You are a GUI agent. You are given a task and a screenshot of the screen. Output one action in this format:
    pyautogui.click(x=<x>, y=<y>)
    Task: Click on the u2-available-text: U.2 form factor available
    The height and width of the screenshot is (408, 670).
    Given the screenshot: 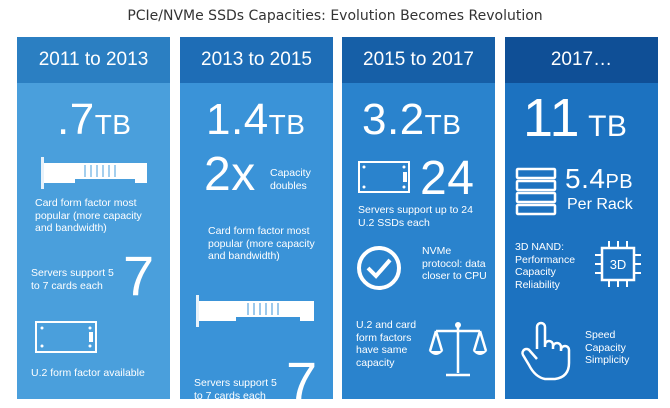 What is the action you would take?
    pyautogui.click(x=88, y=373)
    